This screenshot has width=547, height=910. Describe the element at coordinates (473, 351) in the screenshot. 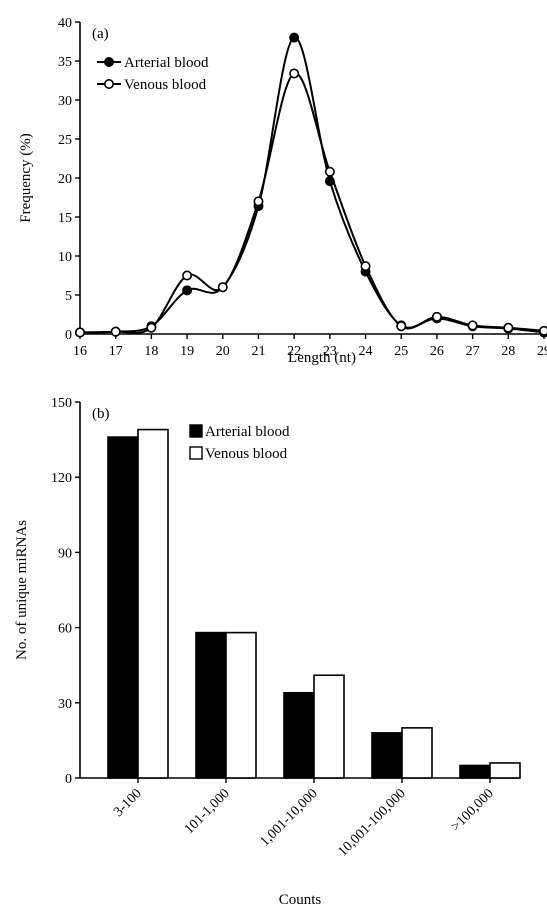

I see `x-tick-label: 27` at that location.